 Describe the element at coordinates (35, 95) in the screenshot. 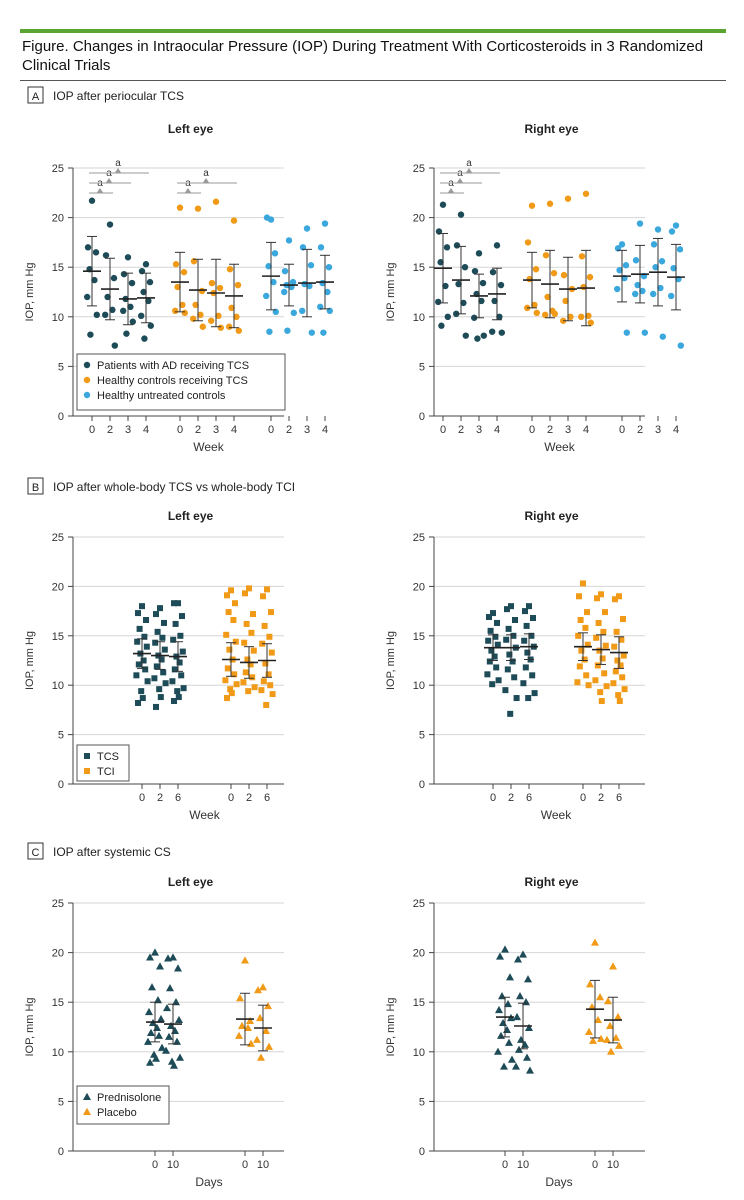

I see `panel-letter-box` at that location.